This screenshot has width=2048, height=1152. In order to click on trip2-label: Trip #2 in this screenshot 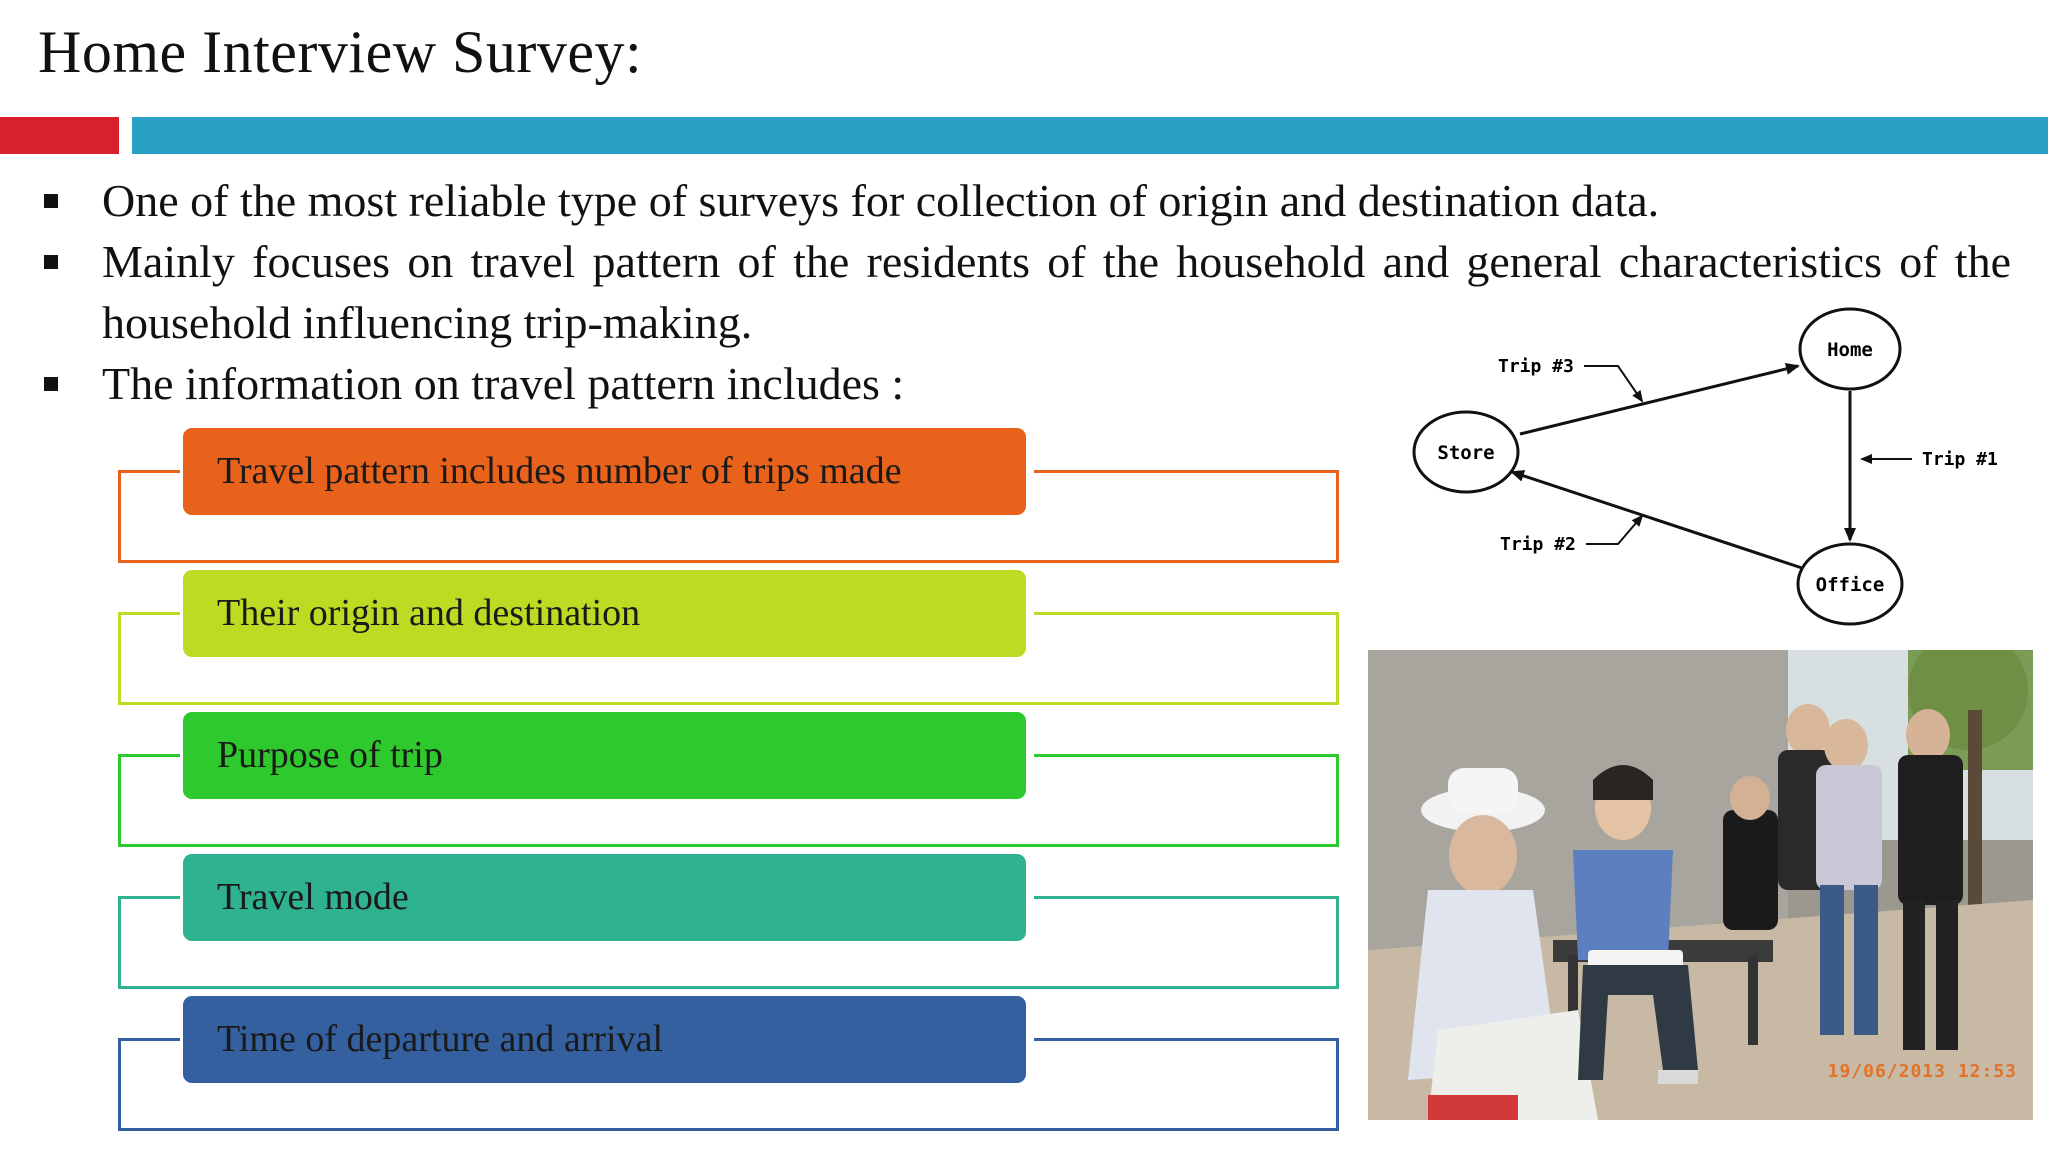, I will do `click(1538, 544)`.